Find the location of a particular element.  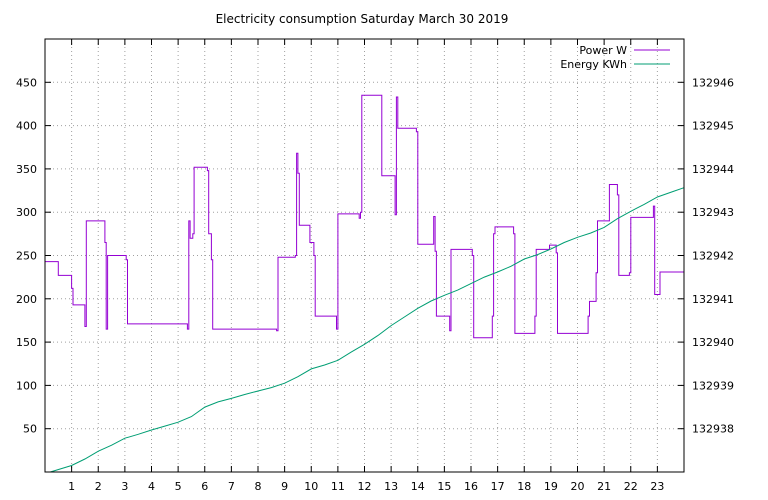

y-tick-label: 400 is located at coordinates (26, 126).